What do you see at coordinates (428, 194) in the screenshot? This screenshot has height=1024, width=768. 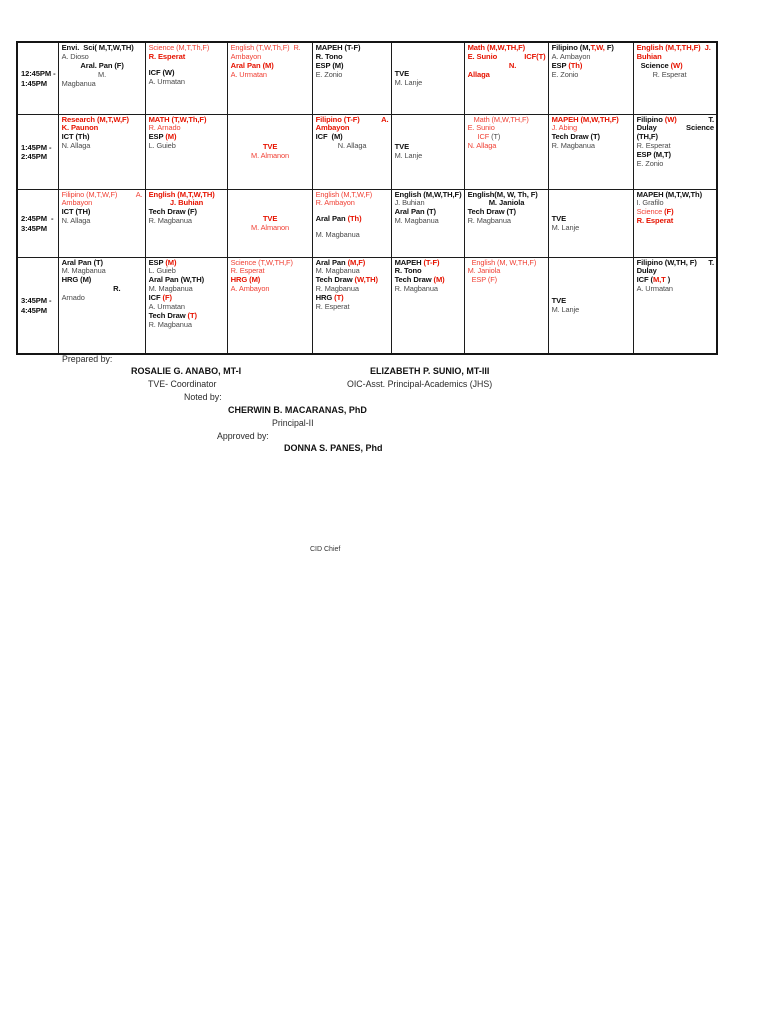 I see `cell-text: English (M,W,TH,F)` at bounding box center [428, 194].